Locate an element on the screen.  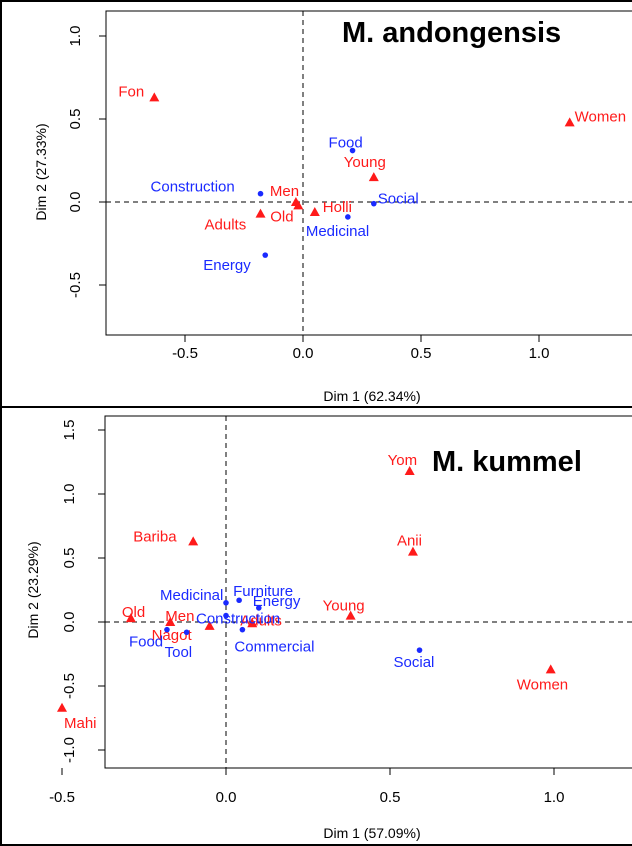
point-label-holli: Holli is located at coordinates (337, 207).